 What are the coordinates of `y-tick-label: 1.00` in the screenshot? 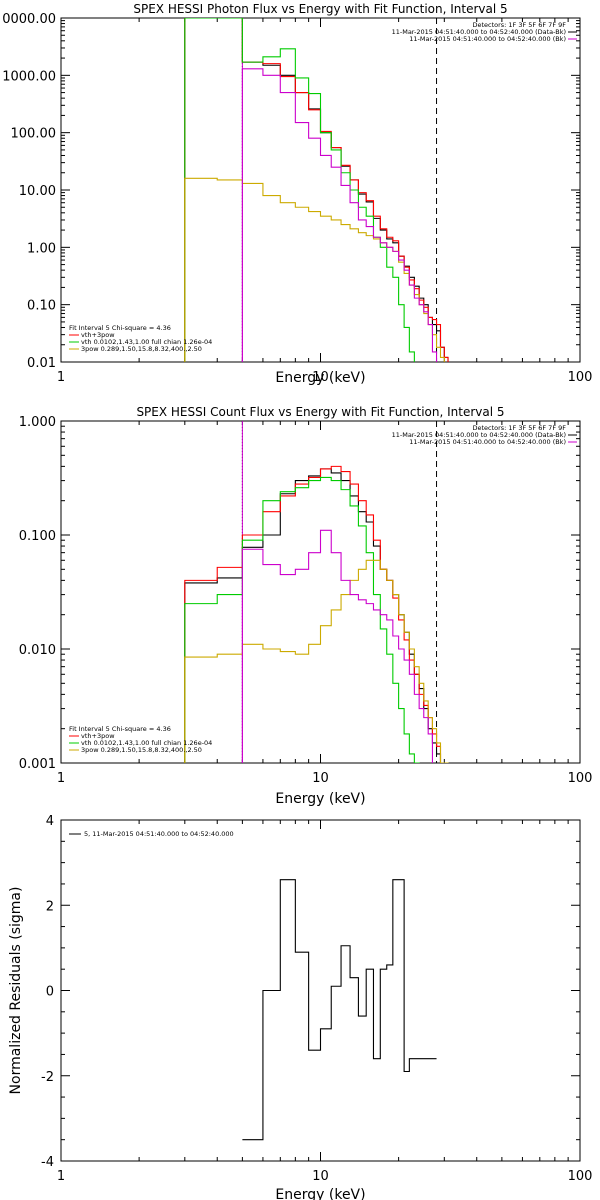 It's located at (41, 248).